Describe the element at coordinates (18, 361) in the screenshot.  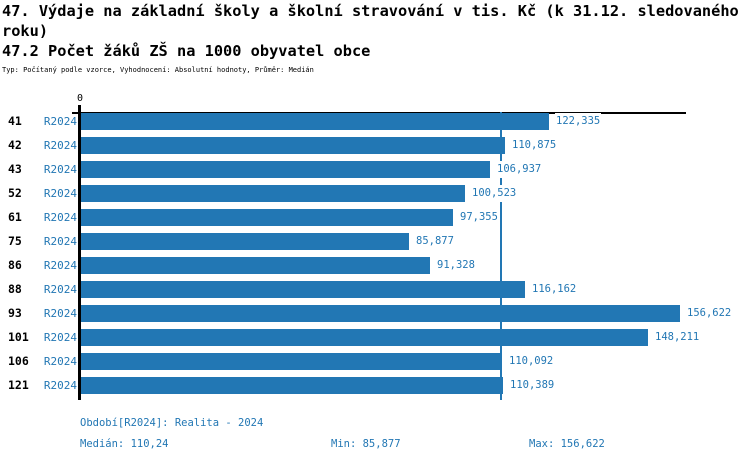
I see `row-category-label: 106` at that location.